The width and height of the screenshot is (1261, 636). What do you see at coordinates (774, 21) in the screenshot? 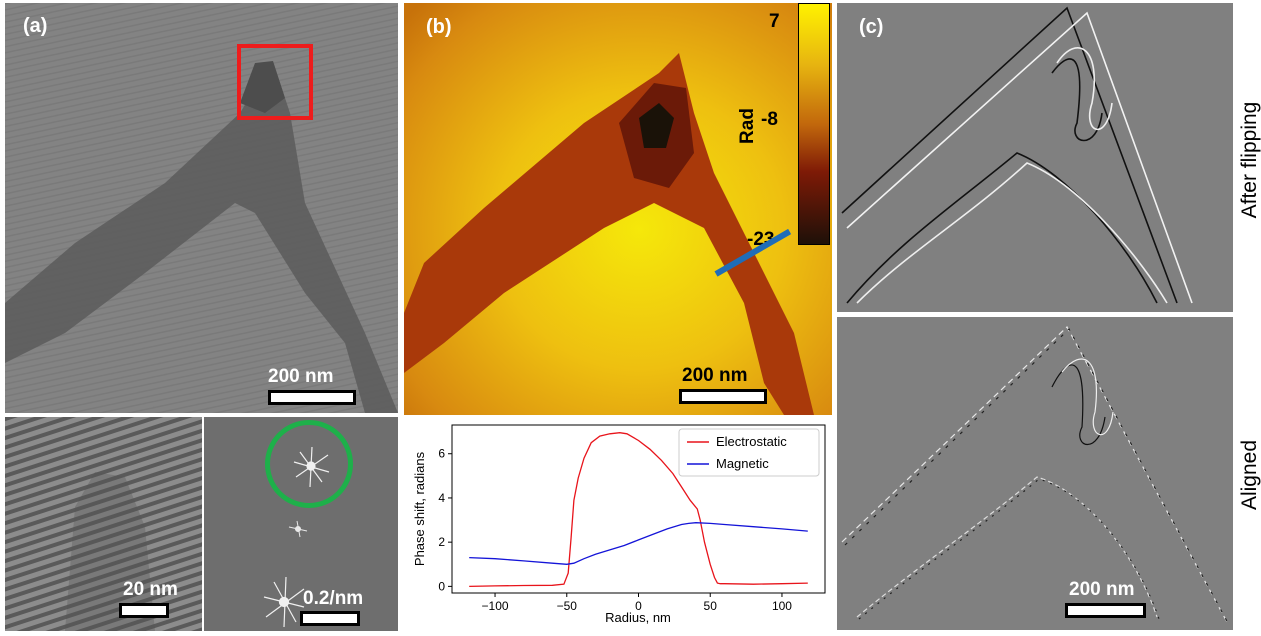
I see `colorbar-max-label: 7` at bounding box center [774, 21].